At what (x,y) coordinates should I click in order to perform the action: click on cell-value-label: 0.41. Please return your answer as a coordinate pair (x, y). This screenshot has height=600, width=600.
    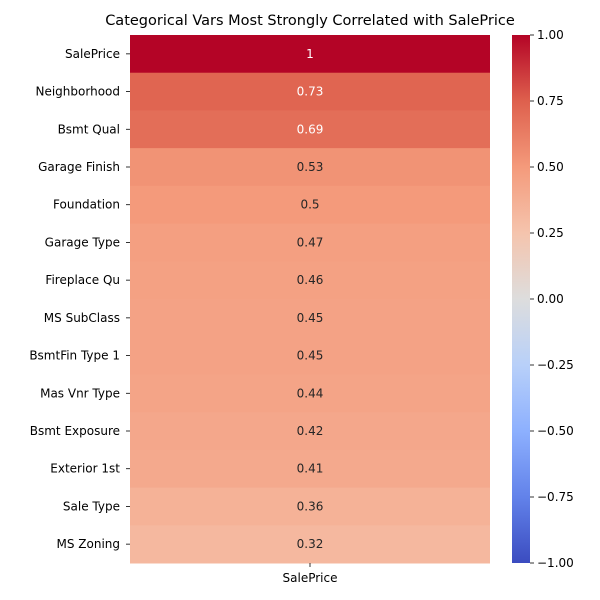
    Looking at the image, I should click on (310, 469).